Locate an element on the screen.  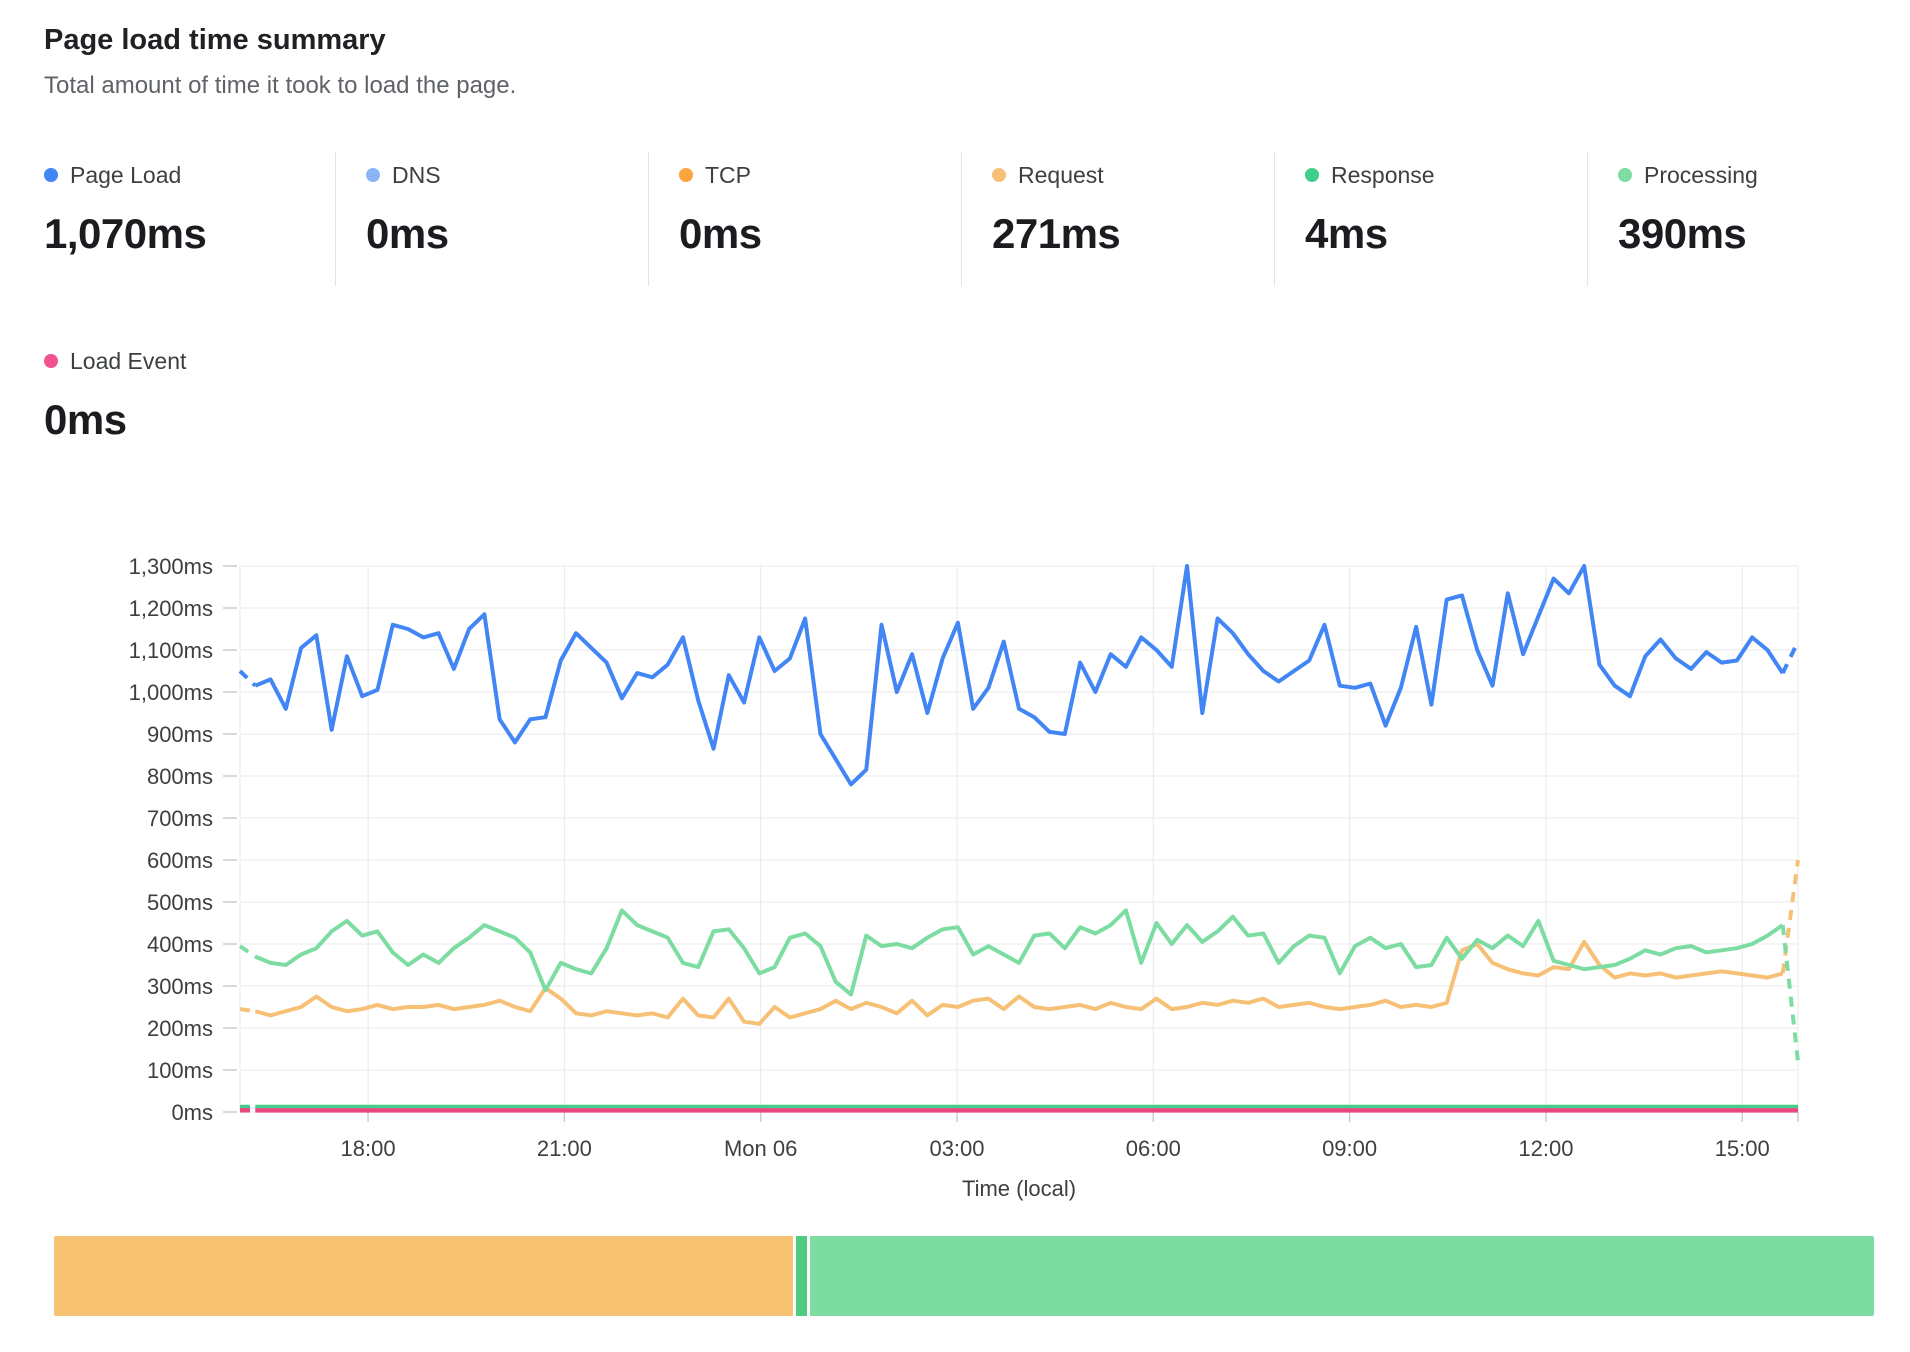
bar-segment-response is located at coordinates (802, 1276).